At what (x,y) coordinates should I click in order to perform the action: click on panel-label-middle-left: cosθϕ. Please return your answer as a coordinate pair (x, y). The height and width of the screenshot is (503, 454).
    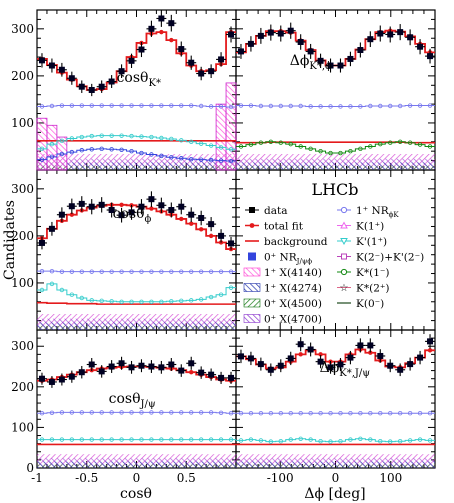
    Looking at the image, I should click on (132, 215).